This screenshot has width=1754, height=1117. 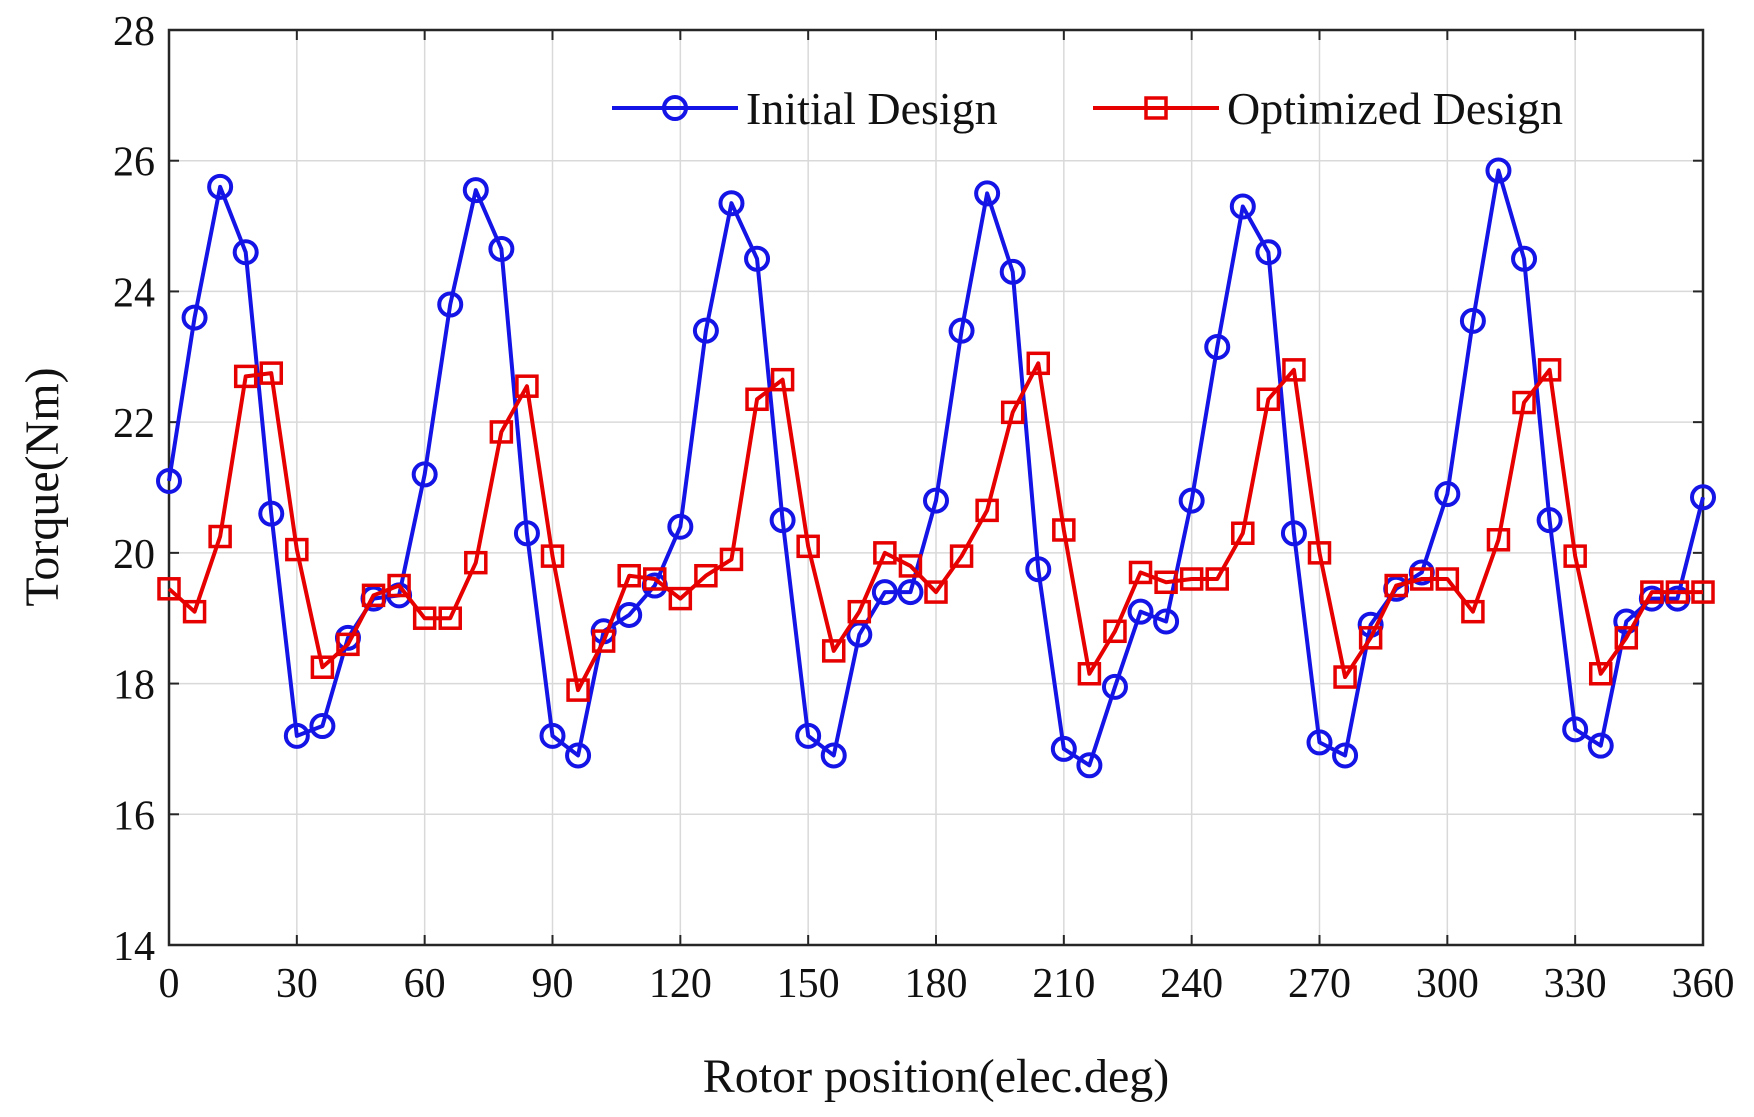 What do you see at coordinates (134, 947) in the screenshot?
I see `y-tick-label: 14` at bounding box center [134, 947].